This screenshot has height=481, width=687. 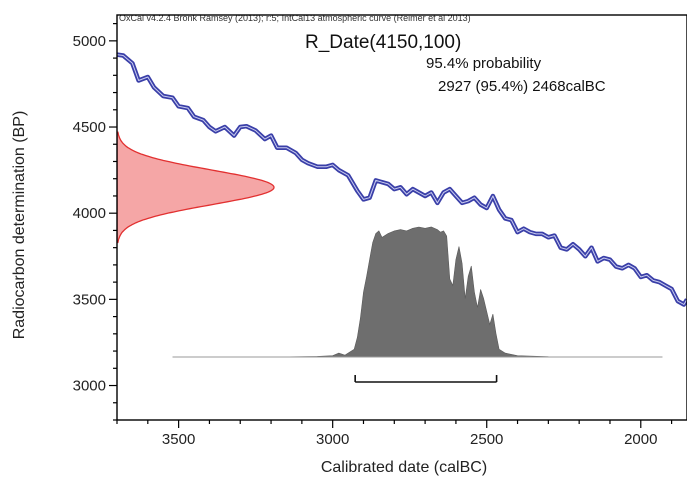 What do you see at coordinates (332, 439) in the screenshot?
I see `x-tick-label: 3000` at bounding box center [332, 439].